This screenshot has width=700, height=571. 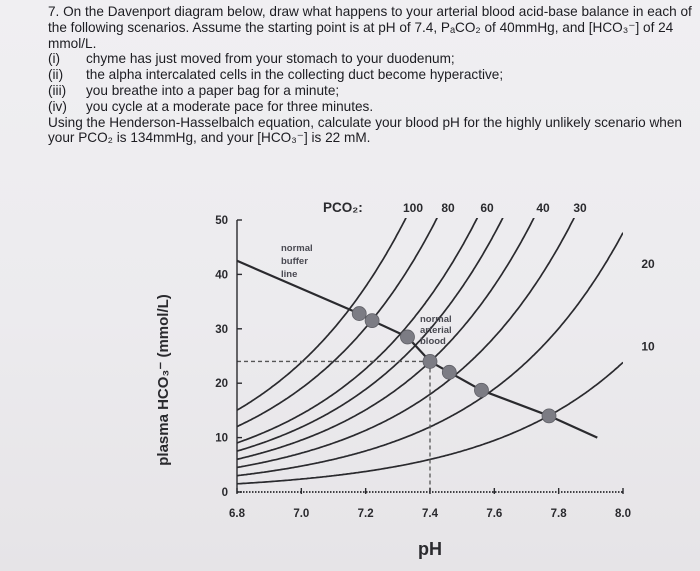 What do you see at coordinates (294, 261) in the screenshot?
I see `buffer-line-label: buffer` at bounding box center [294, 261].